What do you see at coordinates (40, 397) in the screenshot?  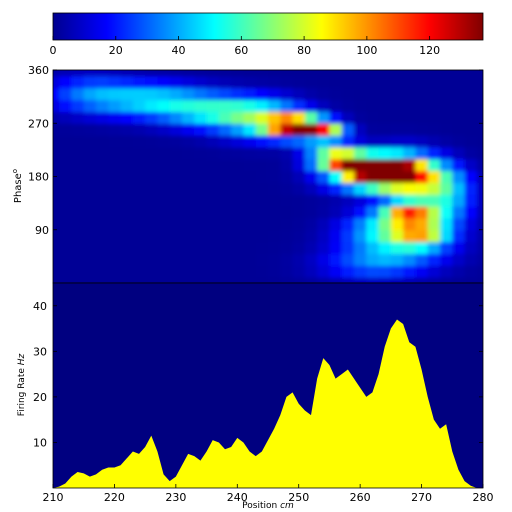 I see `area-y-tick-label: 20` at bounding box center [40, 397].